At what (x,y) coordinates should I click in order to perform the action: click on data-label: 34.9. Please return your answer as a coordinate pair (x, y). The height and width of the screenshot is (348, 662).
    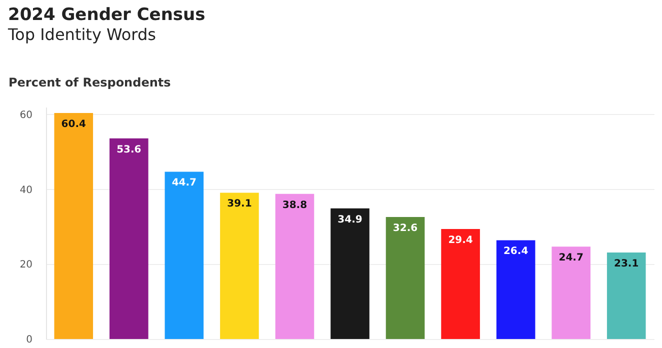
    Looking at the image, I should click on (350, 220).